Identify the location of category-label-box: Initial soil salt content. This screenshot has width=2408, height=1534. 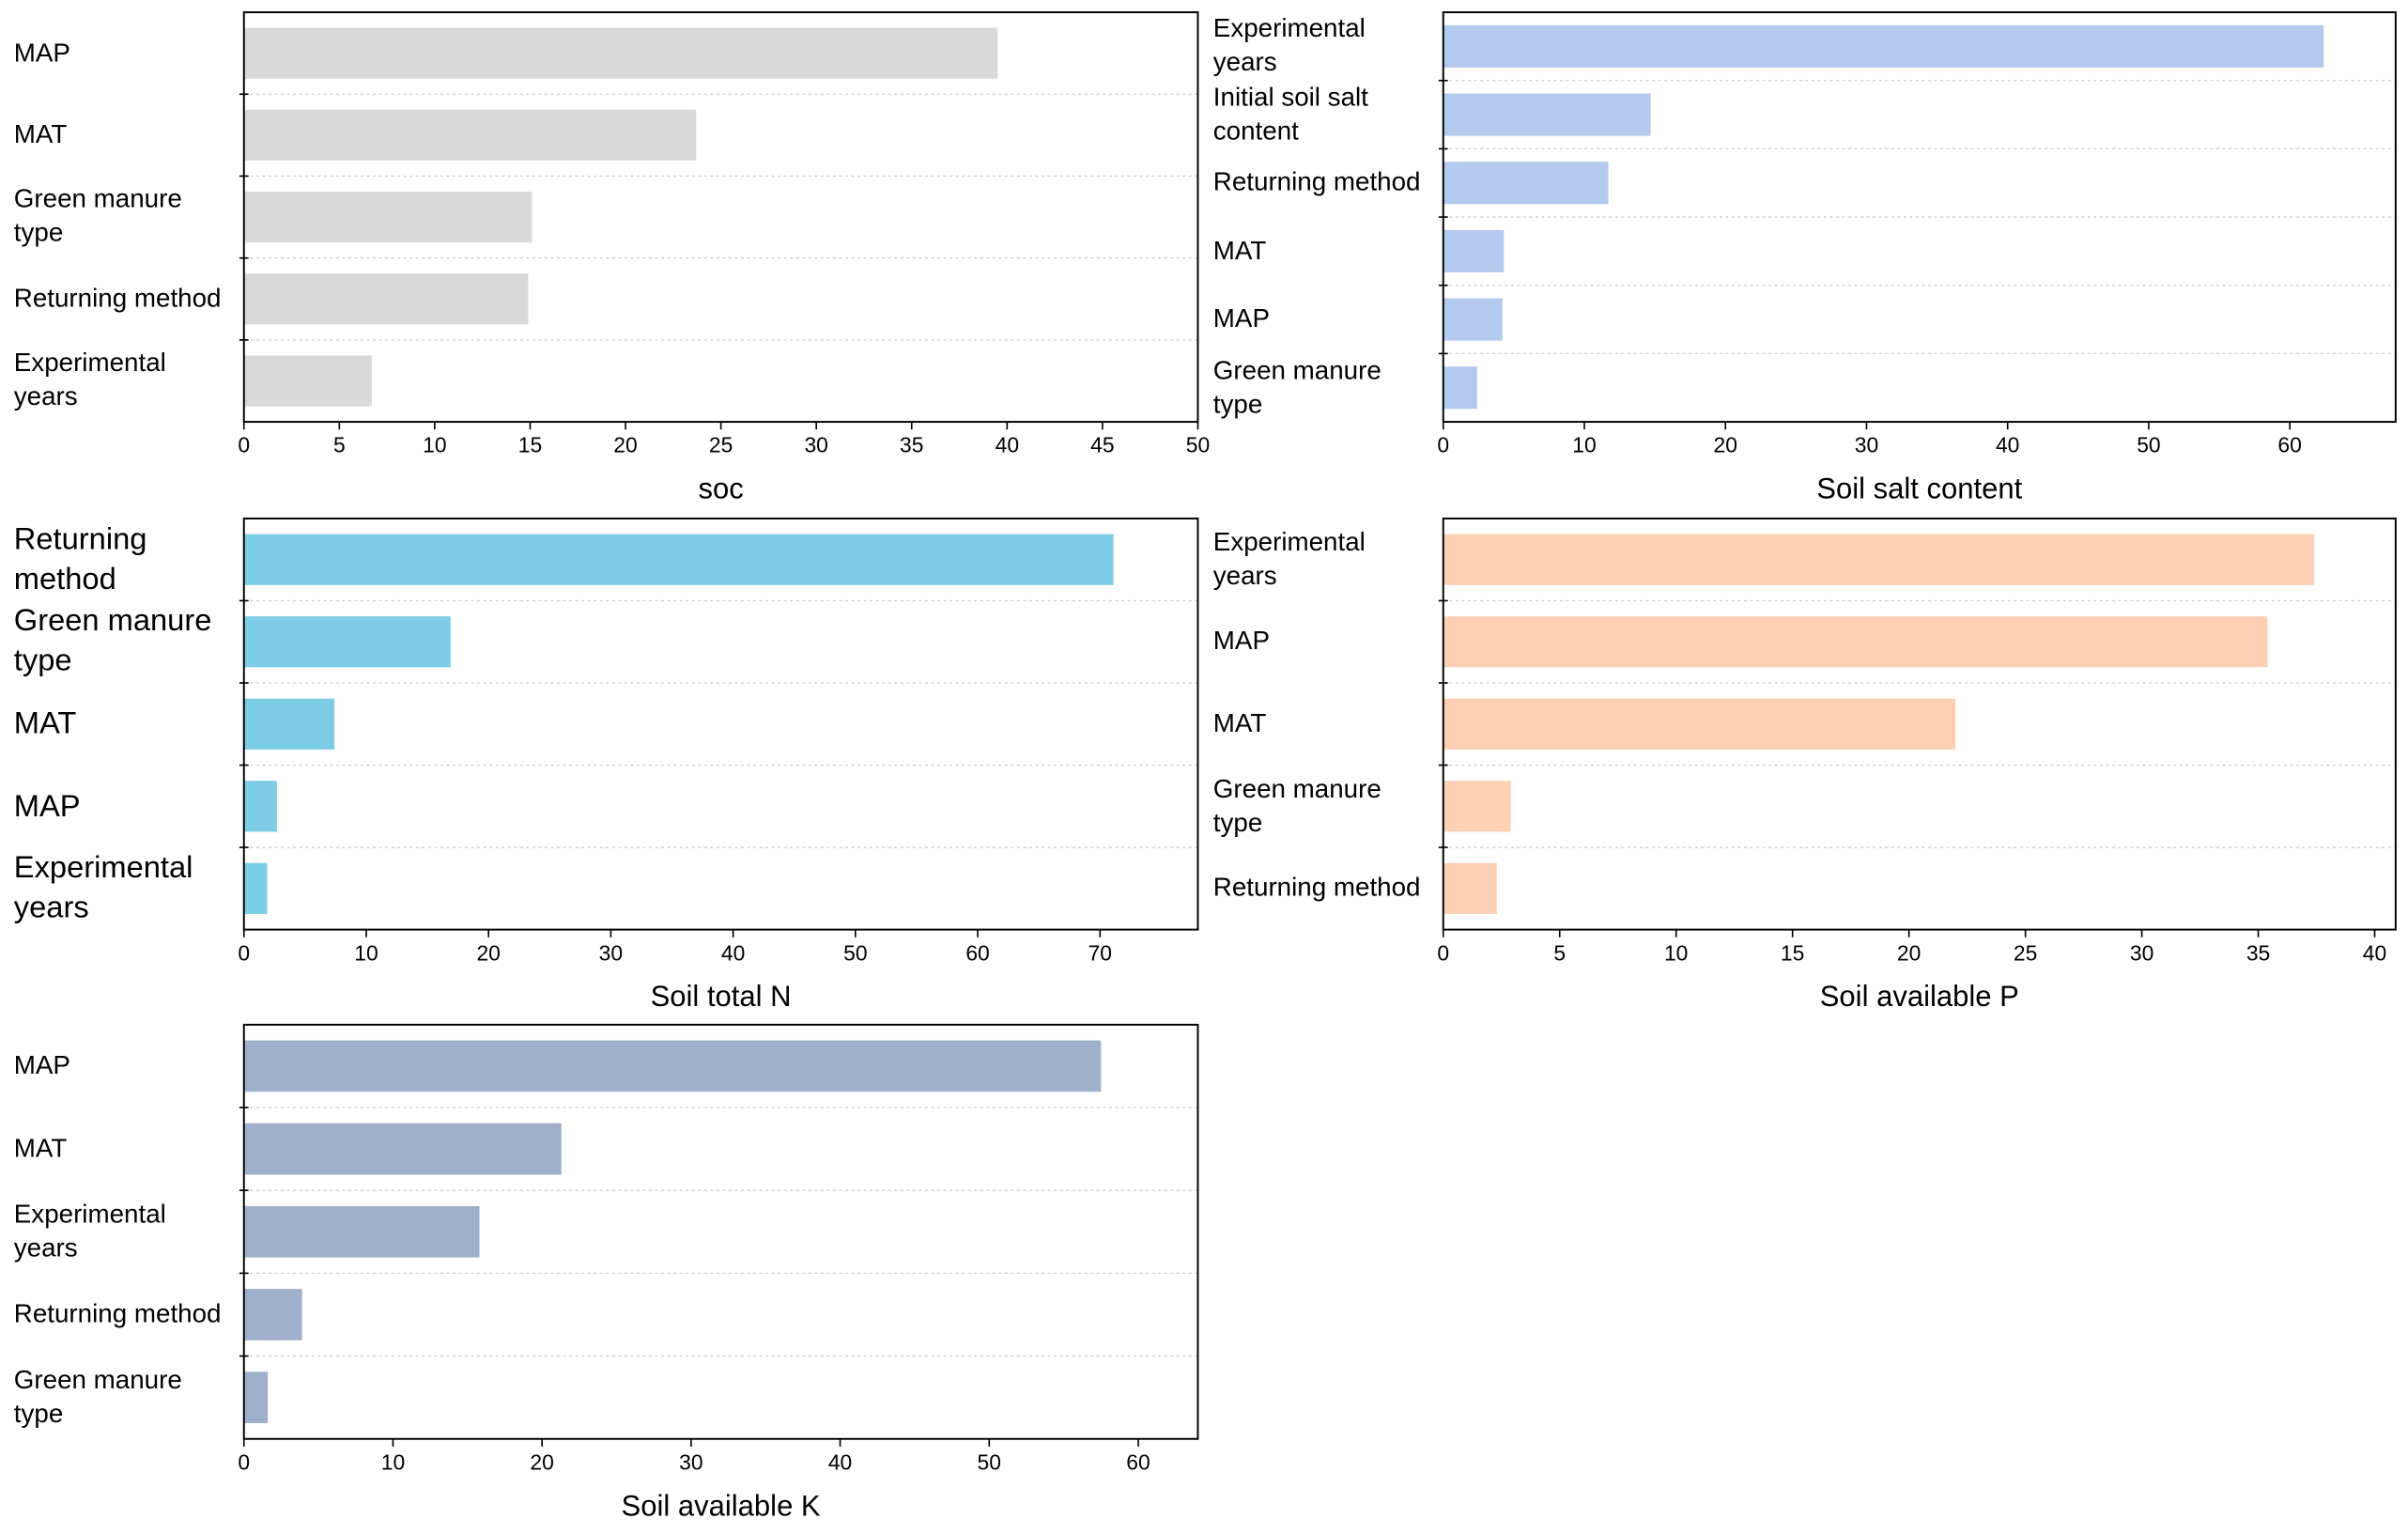
(1290, 114).